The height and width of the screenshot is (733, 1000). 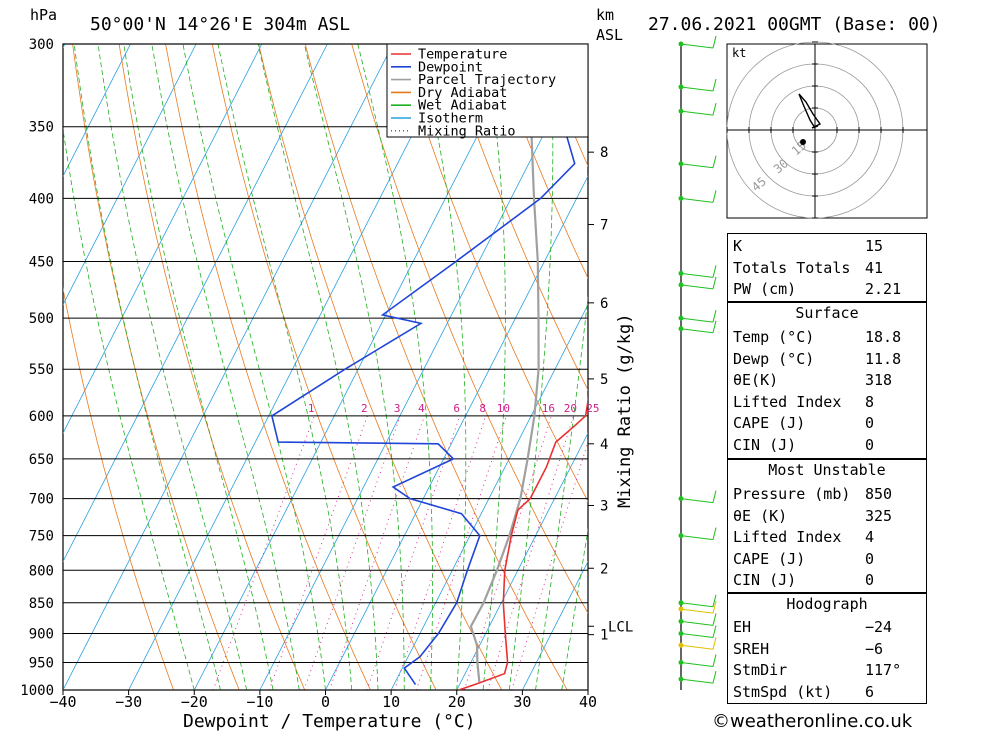 I want to click on height-tick-label: 3, so click(x=604, y=506).